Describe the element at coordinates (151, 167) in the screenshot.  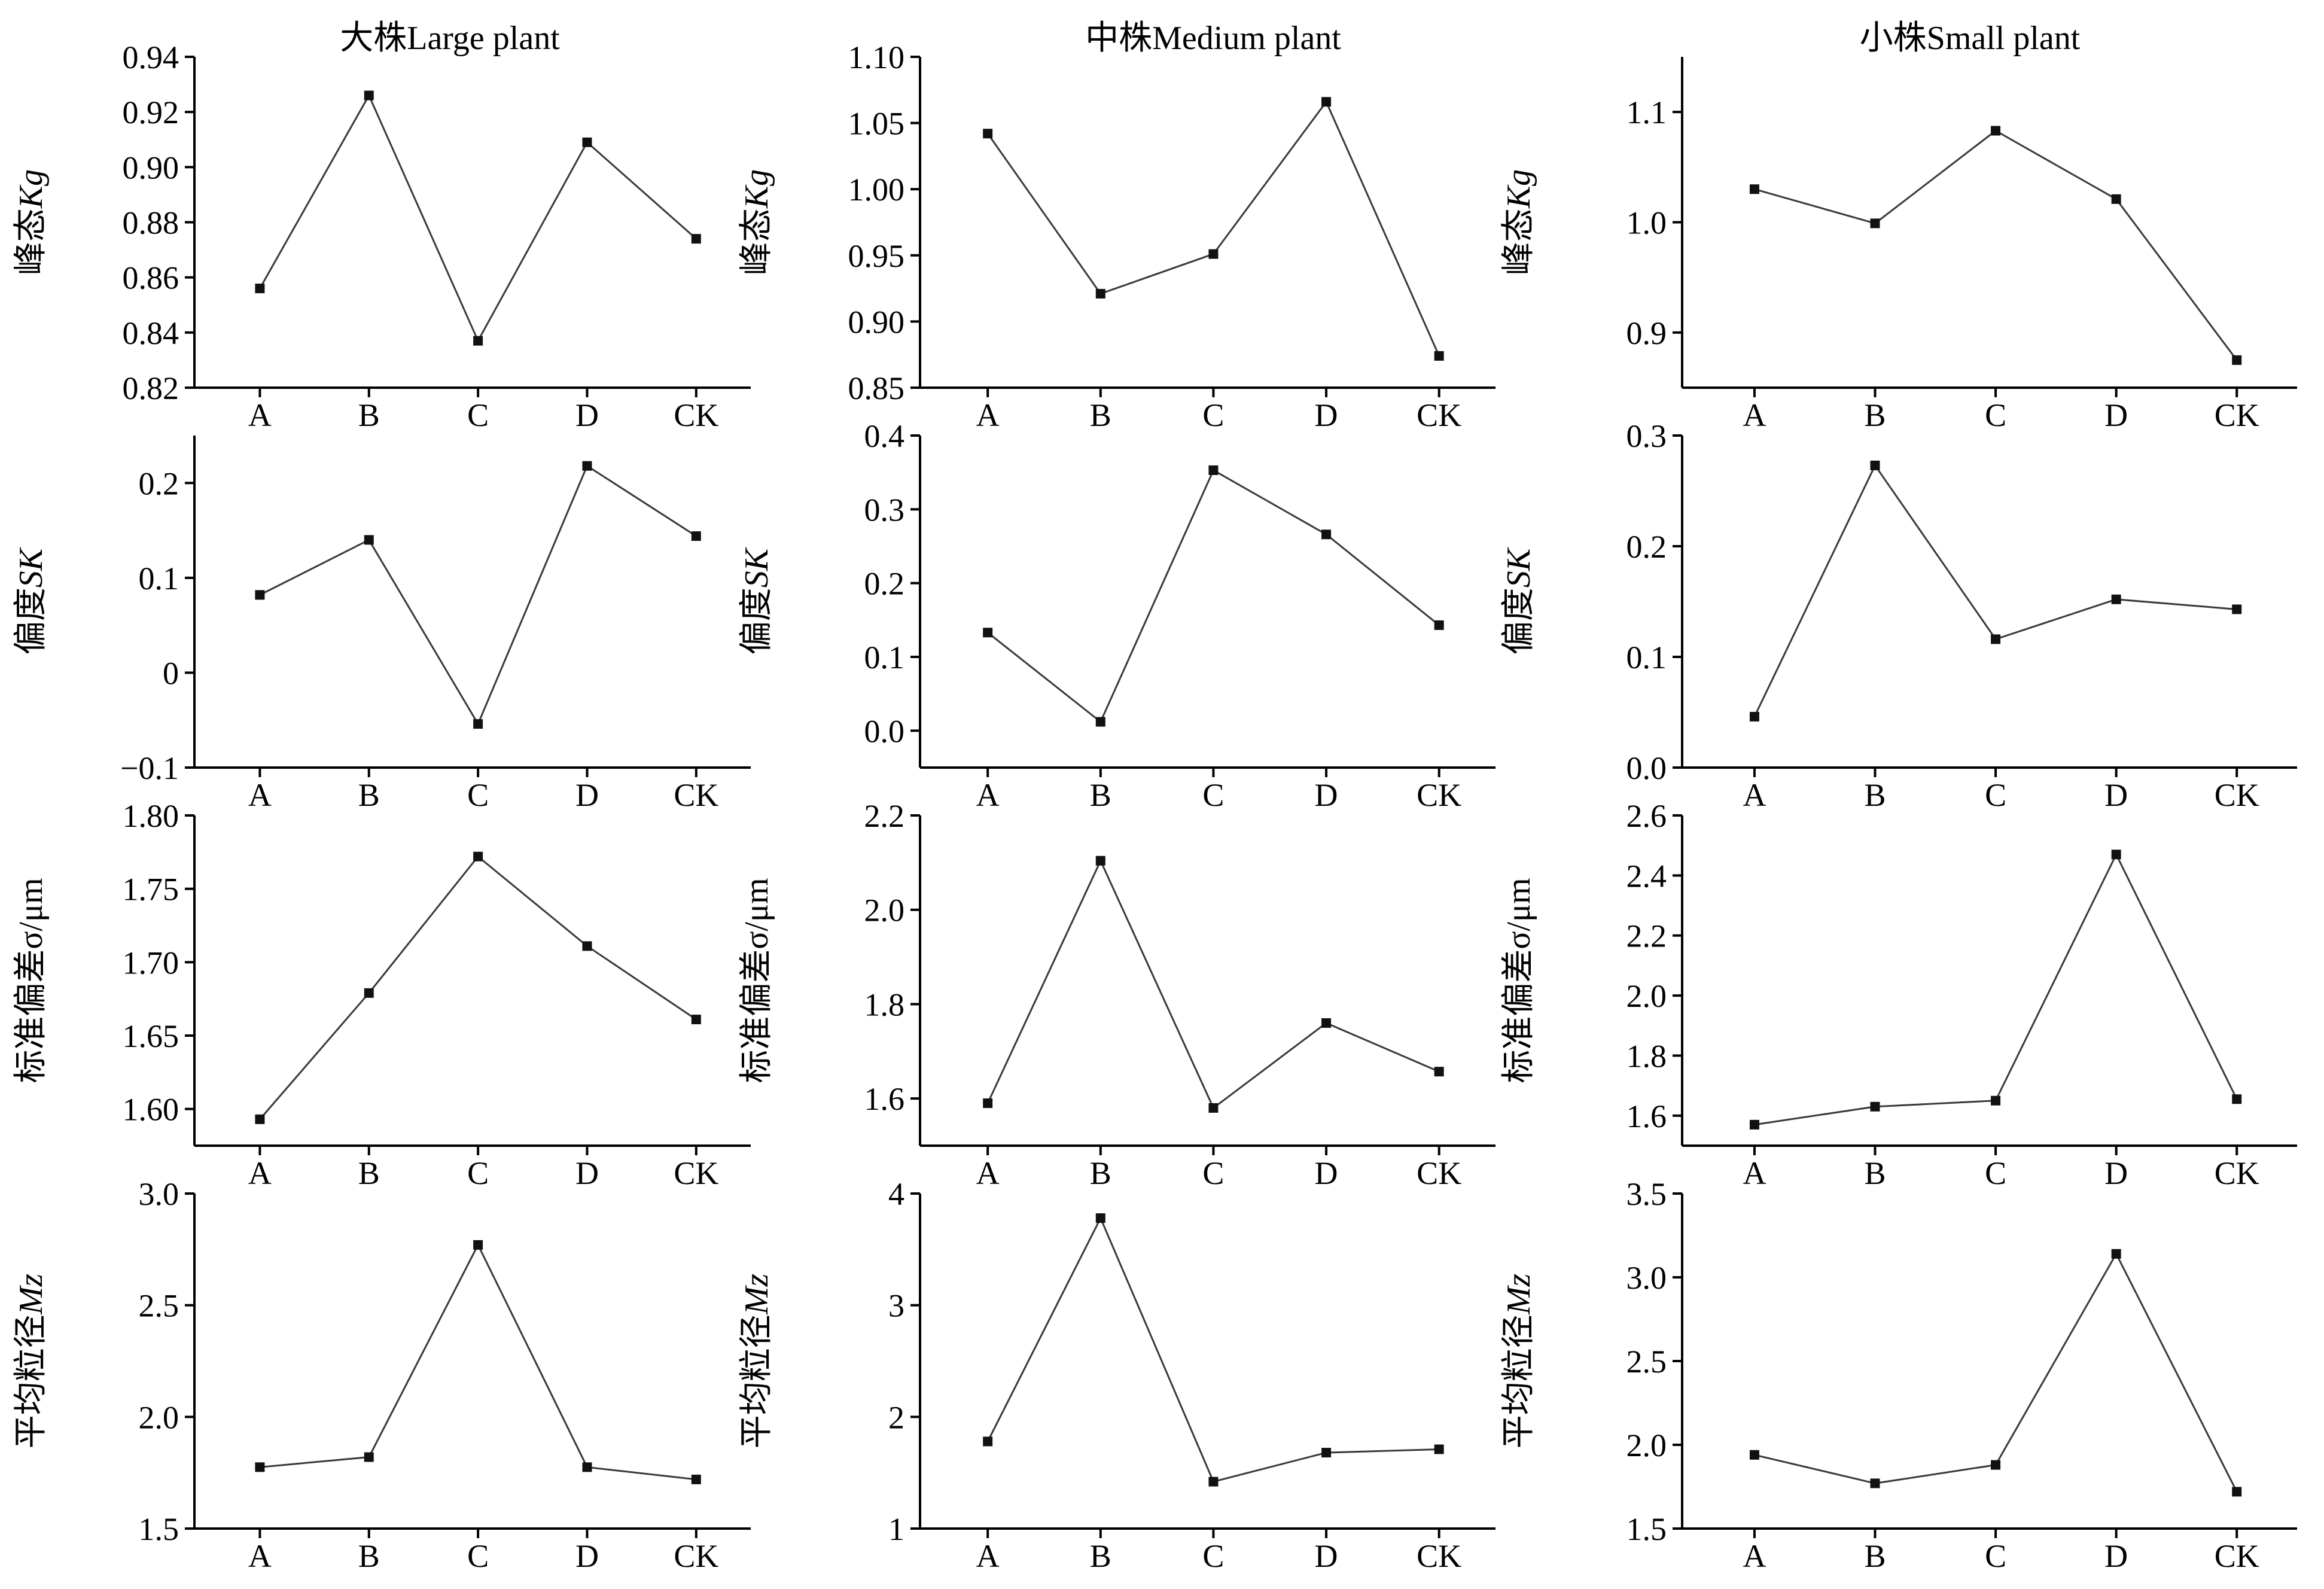
I see `y-tick-label: 0.90` at that location.